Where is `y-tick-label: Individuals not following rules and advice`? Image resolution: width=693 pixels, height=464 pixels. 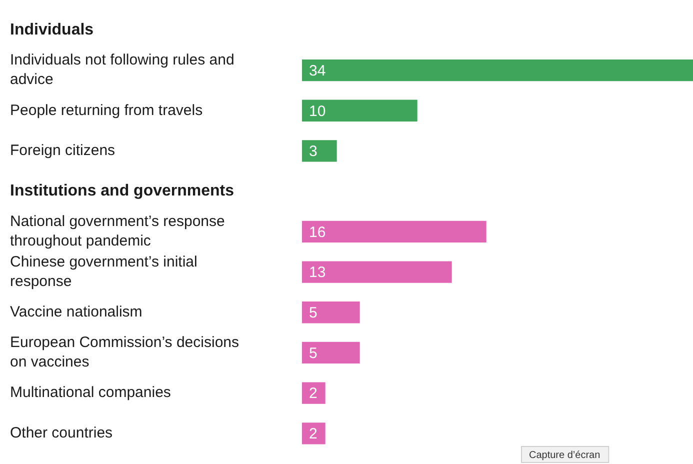 y-tick-label: Individuals not following rules and advice is located at coordinates (122, 70).